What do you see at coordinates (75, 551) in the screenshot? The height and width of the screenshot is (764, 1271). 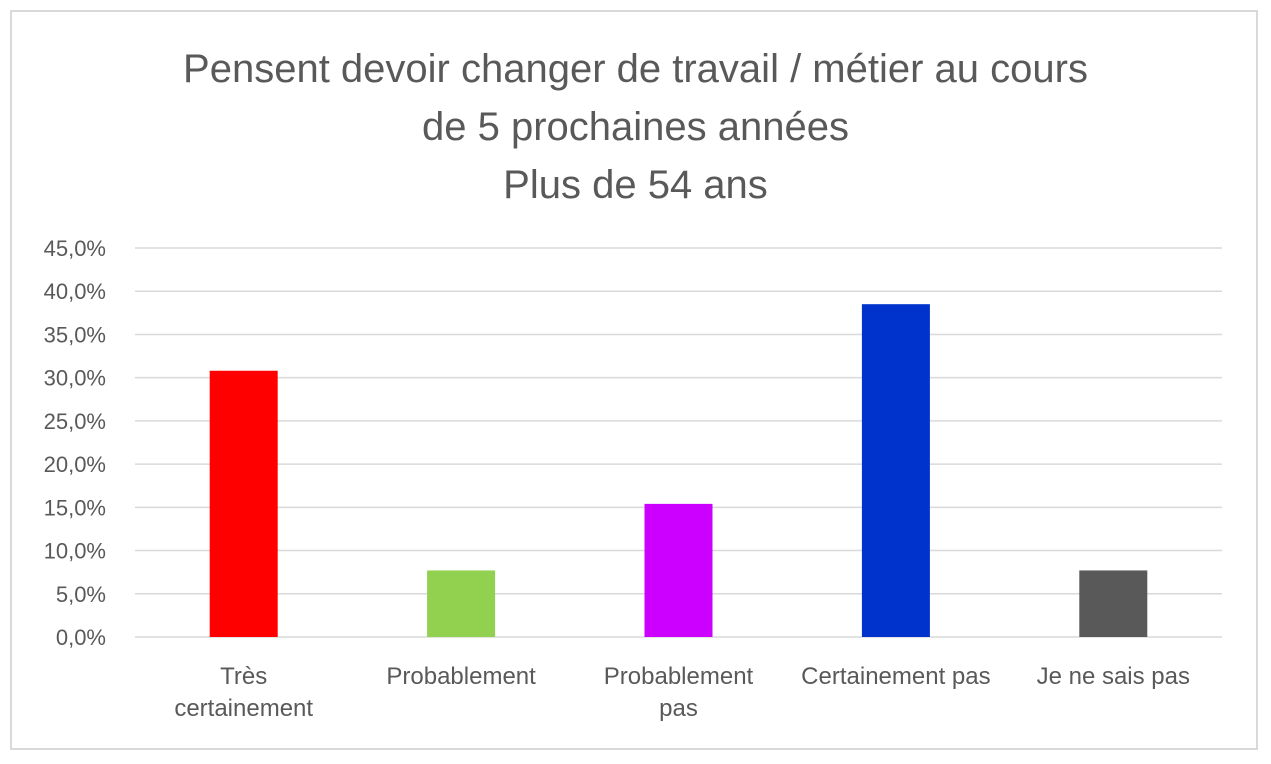 I see `y-tick-label: 10,0%` at bounding box center [75, 551].